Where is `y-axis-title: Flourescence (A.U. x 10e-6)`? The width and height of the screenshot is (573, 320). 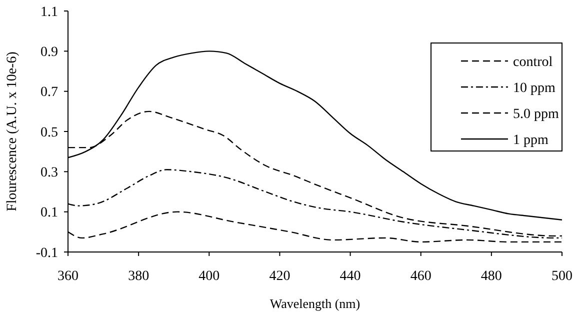 y-axis-title: Flourescence (A.U. x 10e-6) is located at coordinates (12, 131).